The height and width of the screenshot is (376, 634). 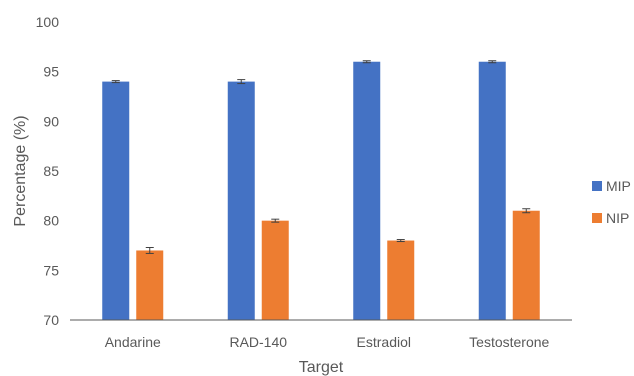 I want to click on error-bar-mip-andarine, so click(x=115, y=82).